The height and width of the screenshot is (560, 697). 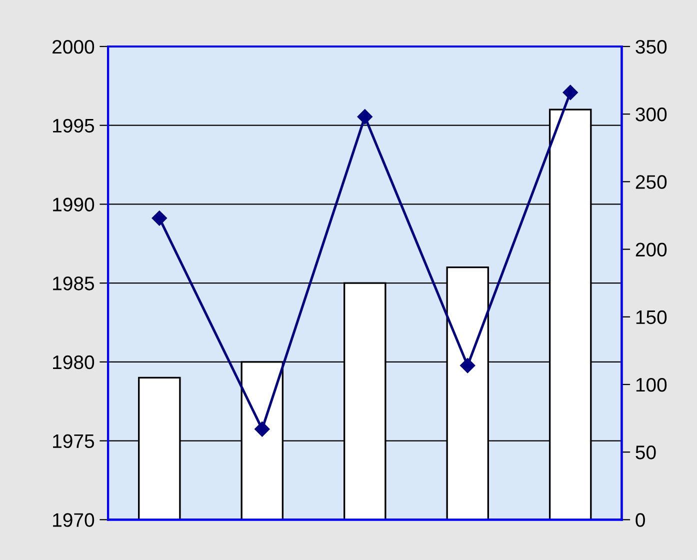 I want to click on y-tick-label: 2000, so click(x=73, y=47).